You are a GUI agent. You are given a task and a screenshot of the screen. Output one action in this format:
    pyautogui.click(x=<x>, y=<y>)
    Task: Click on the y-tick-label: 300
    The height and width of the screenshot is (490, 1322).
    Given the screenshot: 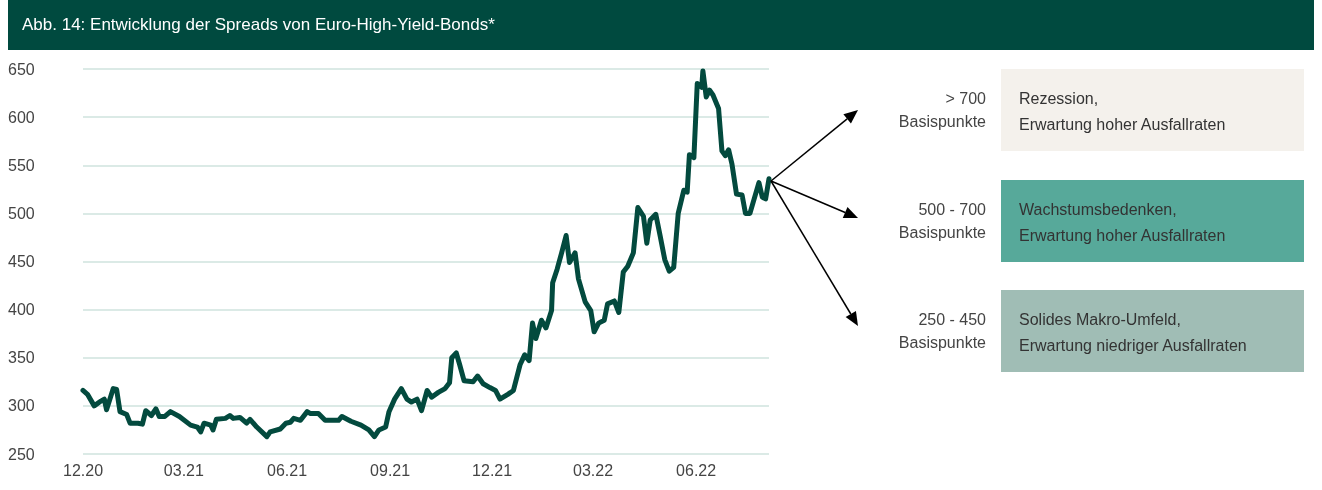 What is the action you would take?
    pyautogui.click(x=21, y=406)
    